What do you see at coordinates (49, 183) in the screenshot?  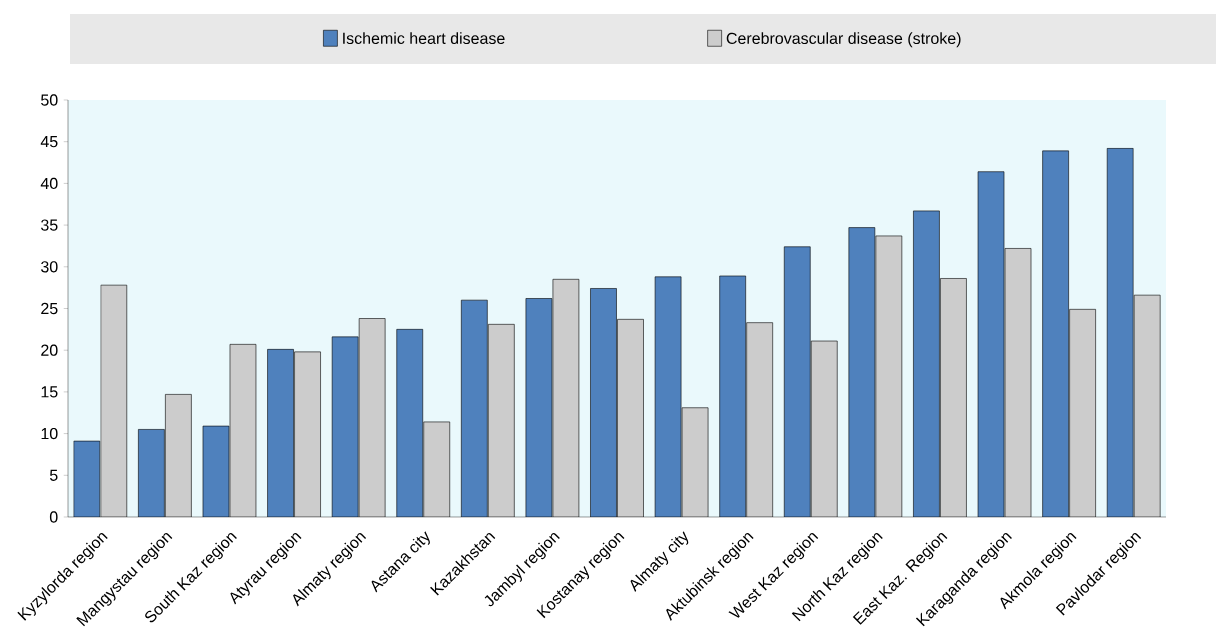 I see `y-tick-label: 40` at bounding box center [49, 183].